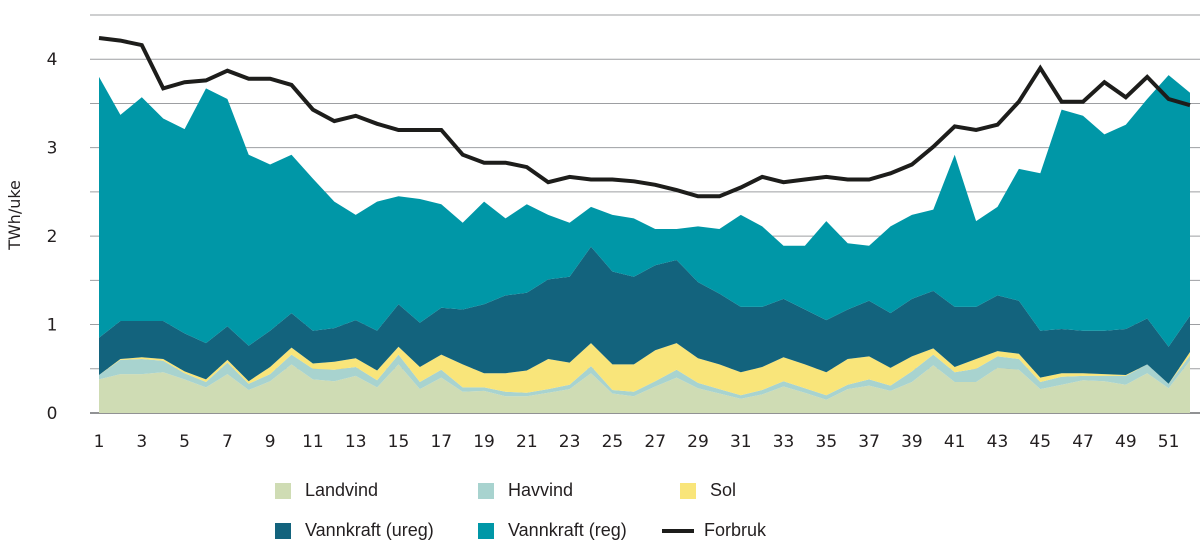 The image size is (1200, 558). What do you see at coordinates (708, 490) in the screenshot?
I see `legend-item-sol: Sol` at bounding box center [708, 490].